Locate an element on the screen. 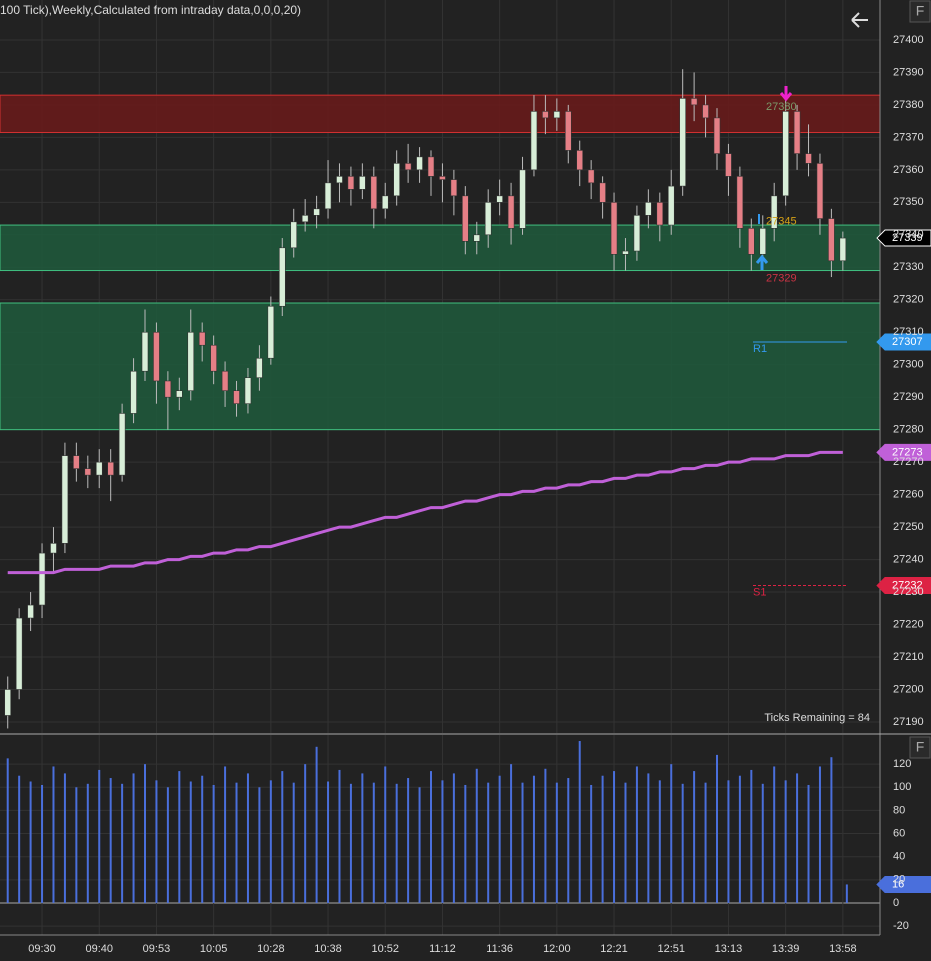 Image resolution: width=931 pixels, height=961 pixels. y-tick-label: 20 is located at coordinates (899, 880).